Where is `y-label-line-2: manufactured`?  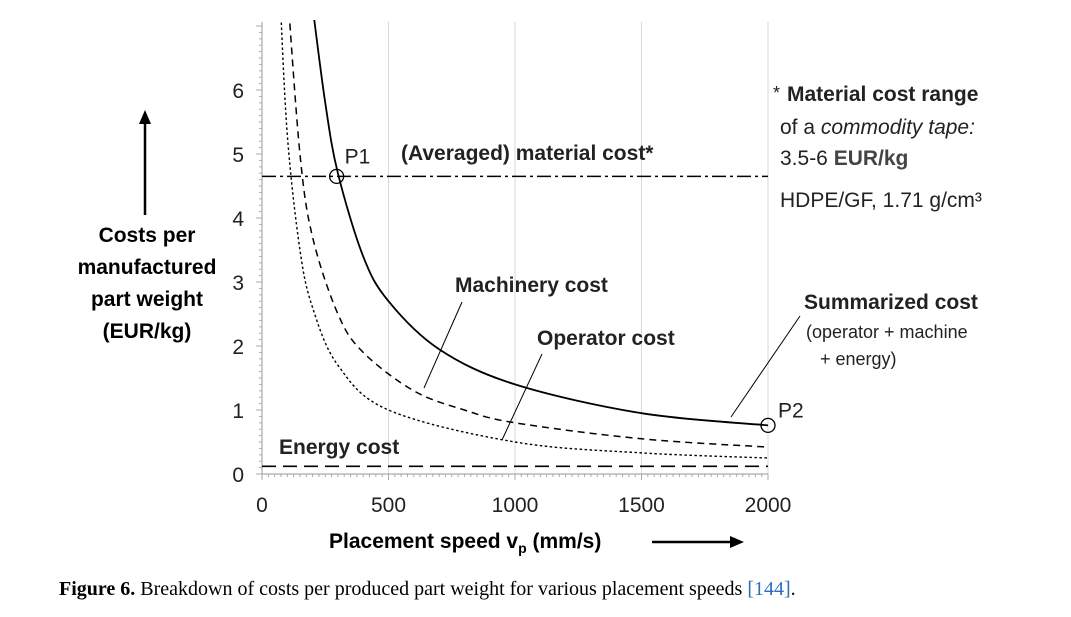 y-label-line-2: manufactured is located at coordinates (147, 267).